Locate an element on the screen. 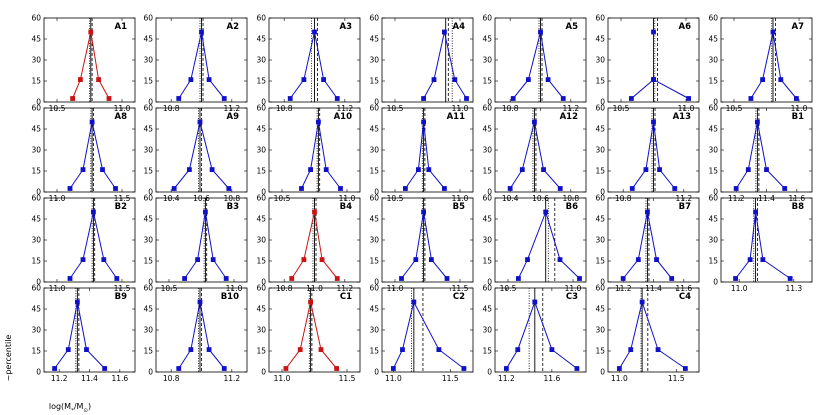 The width and height of the screenshot is (830, 415). panel-b1-ytick-label: 60 is located at coordinates (713, 108).